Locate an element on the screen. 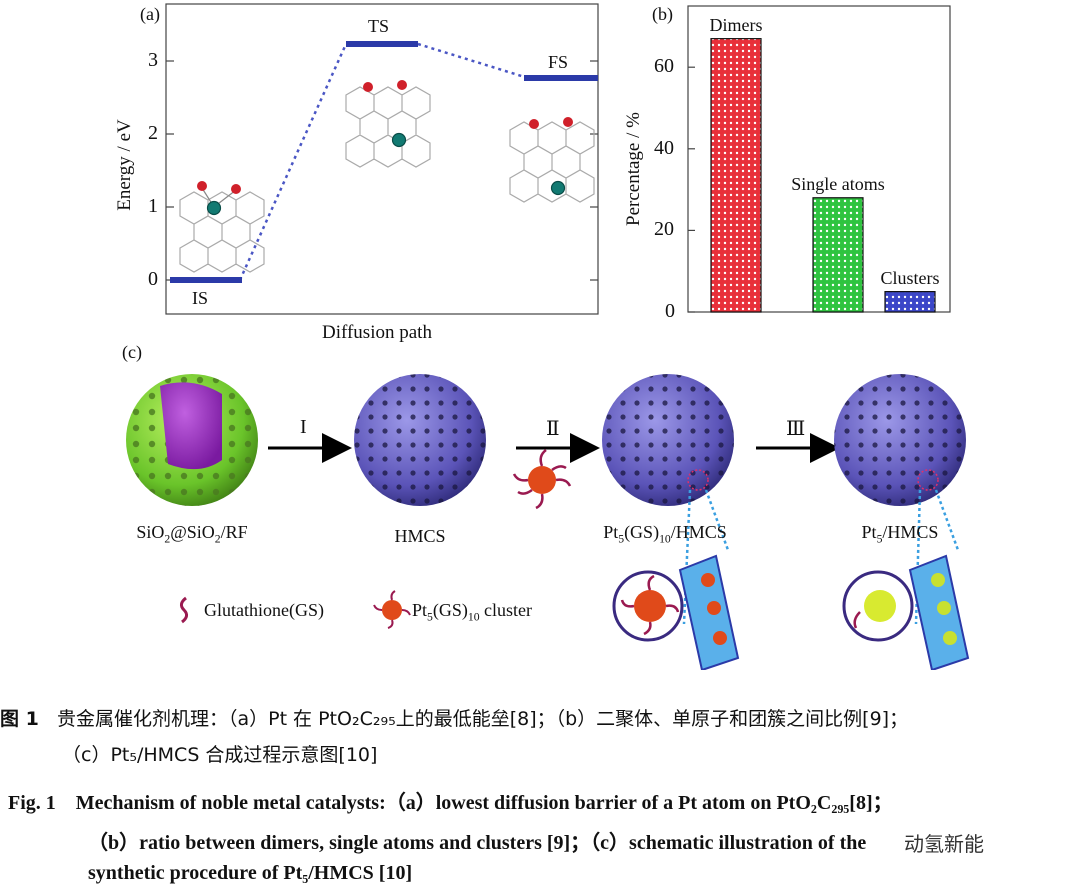  bar-y-axis-title: Percentage / % is located at coordinates (633, 169).